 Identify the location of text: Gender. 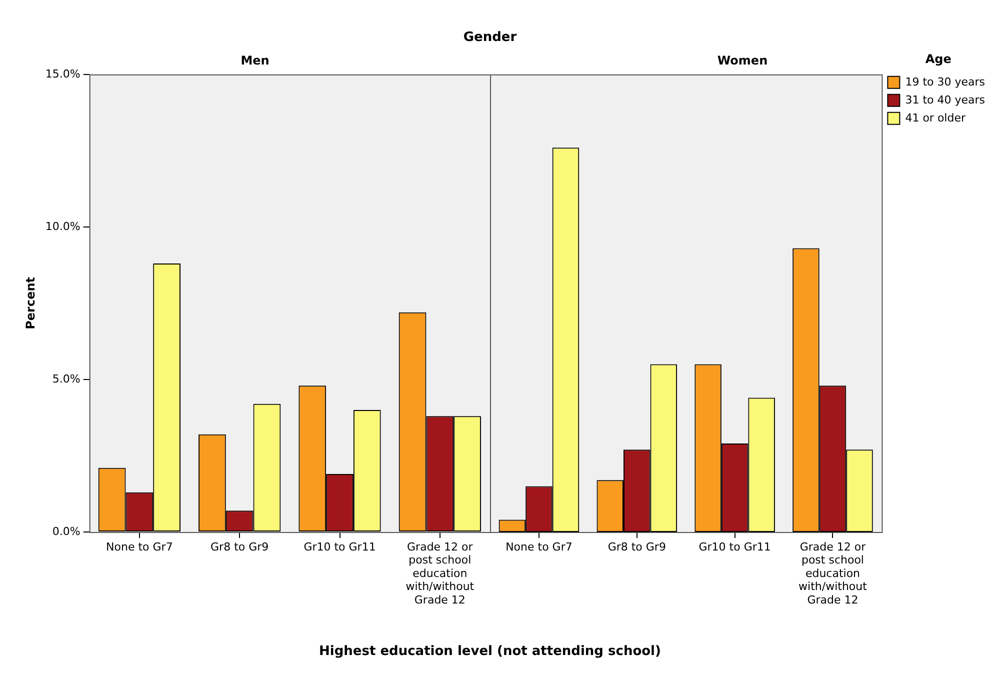
(490, 37).